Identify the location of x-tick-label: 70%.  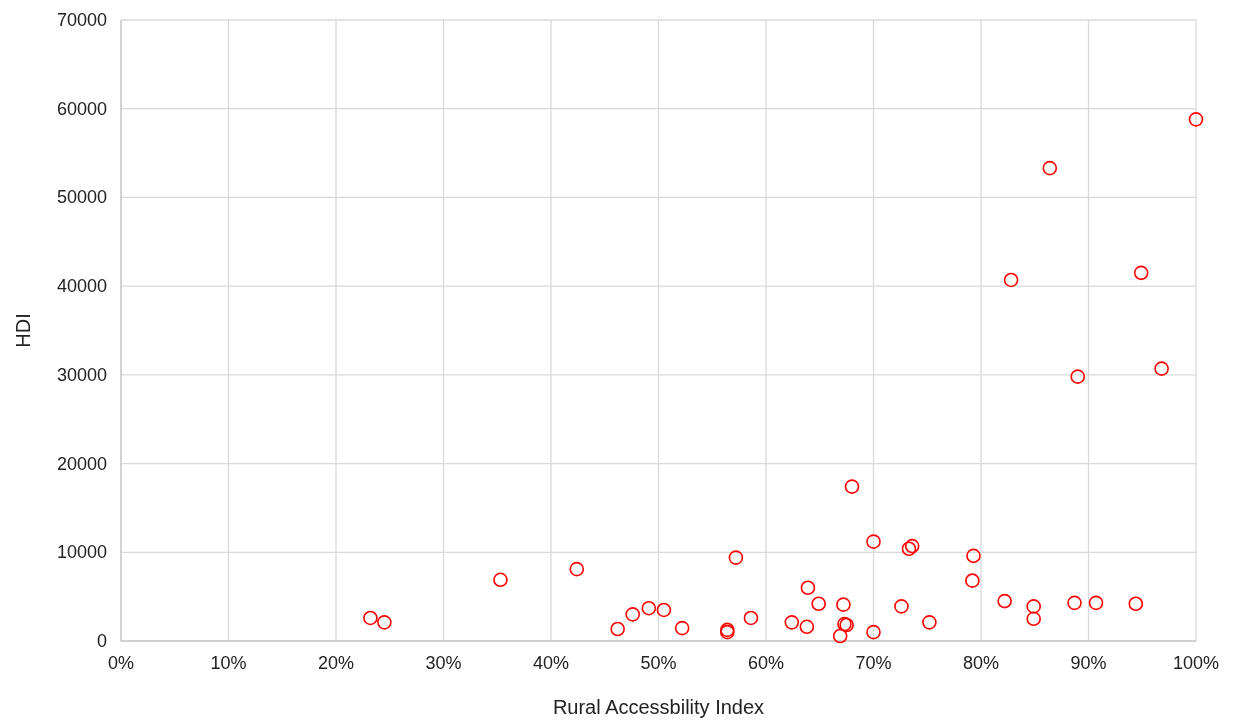
(873, 663).